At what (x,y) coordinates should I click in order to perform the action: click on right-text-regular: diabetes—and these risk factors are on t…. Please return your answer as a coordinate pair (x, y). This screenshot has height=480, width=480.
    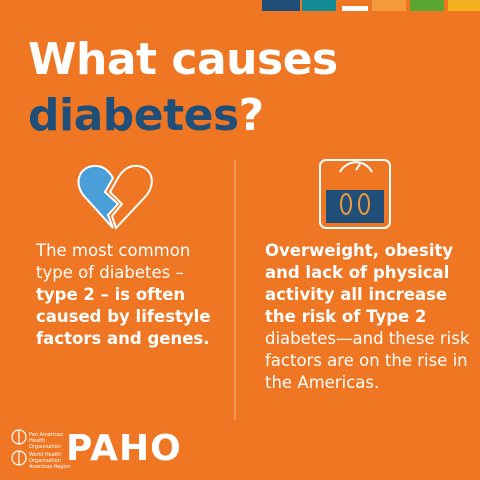
    Looking at the image, I should click on (367, 360).